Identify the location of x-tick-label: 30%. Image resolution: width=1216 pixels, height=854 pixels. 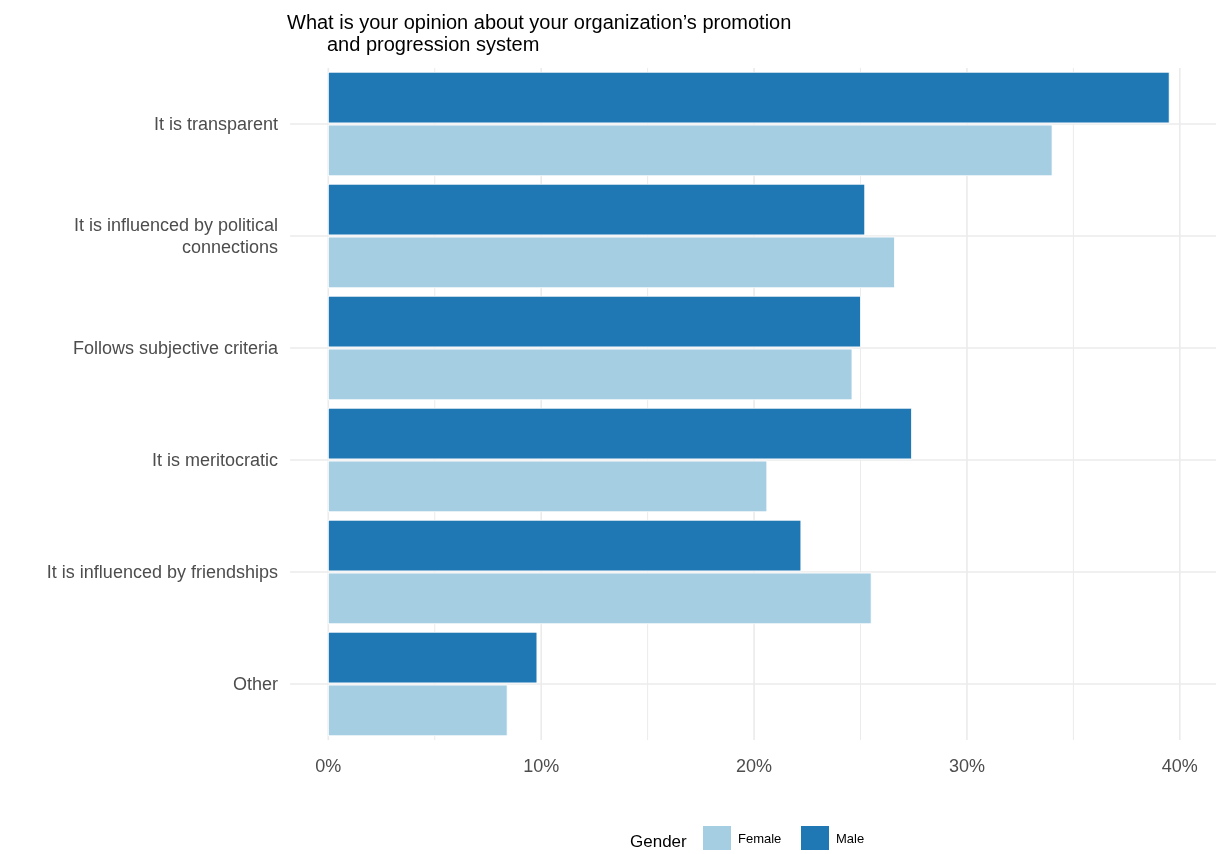
(966, 766).